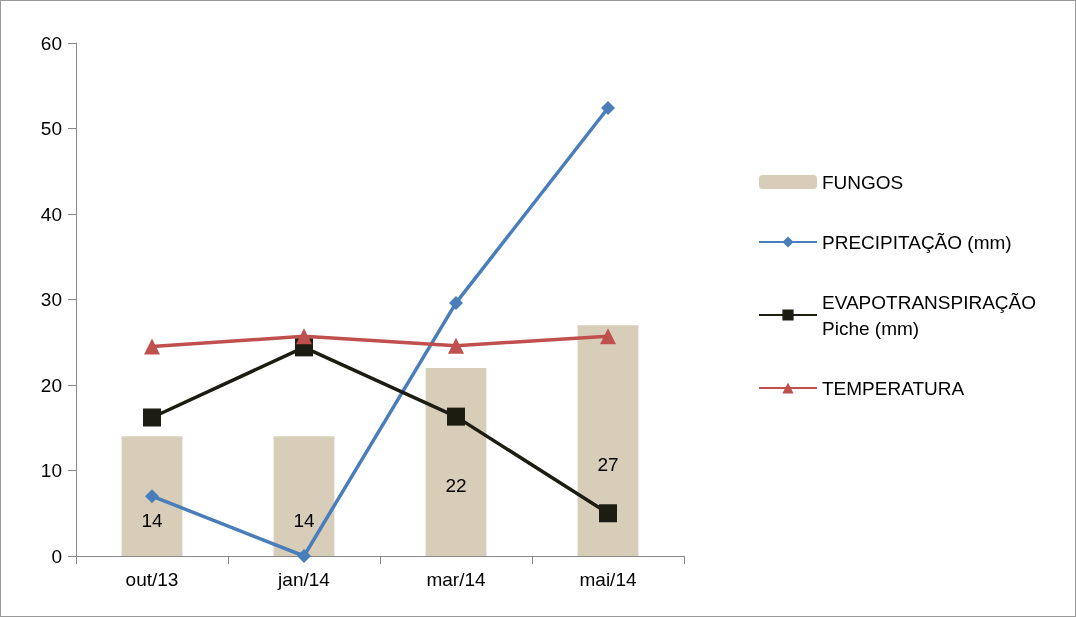 Image resolution: width=1076 pixels, height=617 pixels. Describe the element at coordinates (56, 556) in the screenshot. I see `y-tick-label: 0` at that location.